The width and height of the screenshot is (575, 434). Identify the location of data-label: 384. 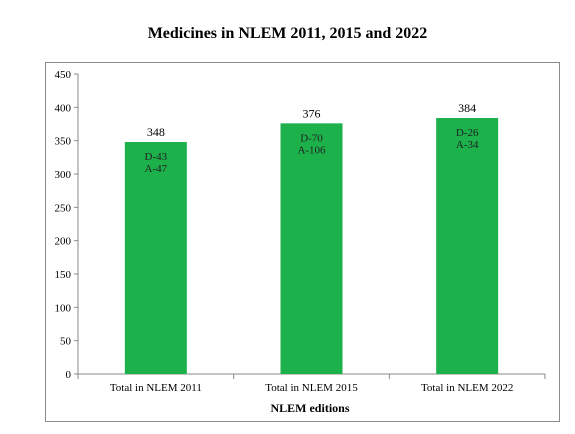
(467, 108).